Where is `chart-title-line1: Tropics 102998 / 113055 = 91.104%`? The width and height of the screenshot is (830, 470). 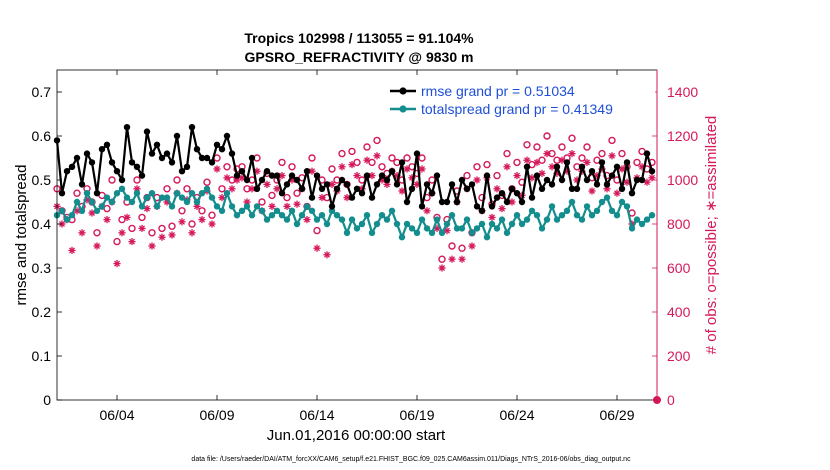
chart-title-line1: Tropics 102998 / 113055 = 91.104% is located at coordinates (359, 38).